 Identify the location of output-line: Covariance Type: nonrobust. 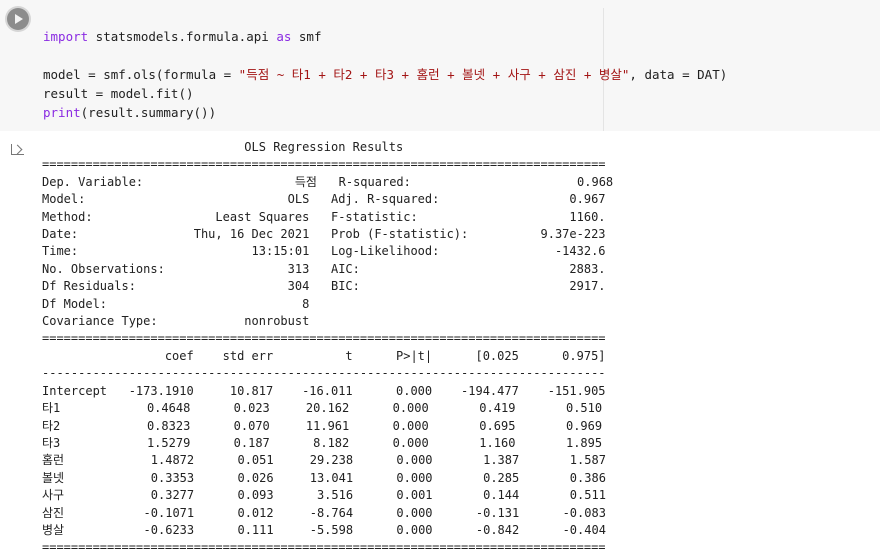
(324, 321).